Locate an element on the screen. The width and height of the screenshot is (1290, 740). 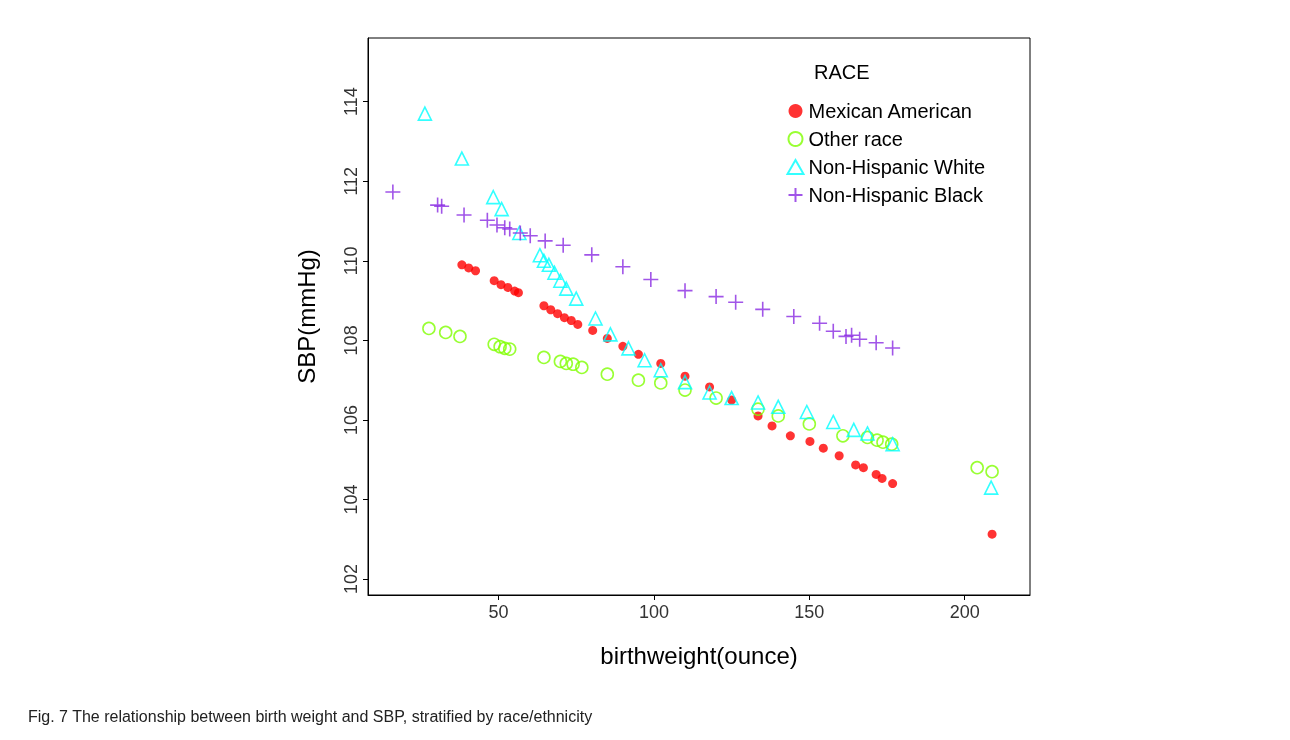
x-tick-label: 150 is located at coordinates (809, 612).